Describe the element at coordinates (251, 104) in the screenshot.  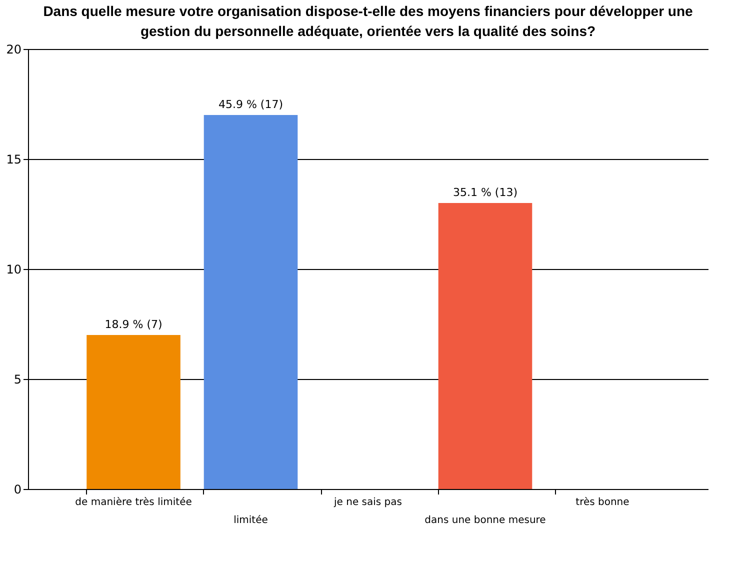
I see `data-label: 45.9 % (17)` at that location.